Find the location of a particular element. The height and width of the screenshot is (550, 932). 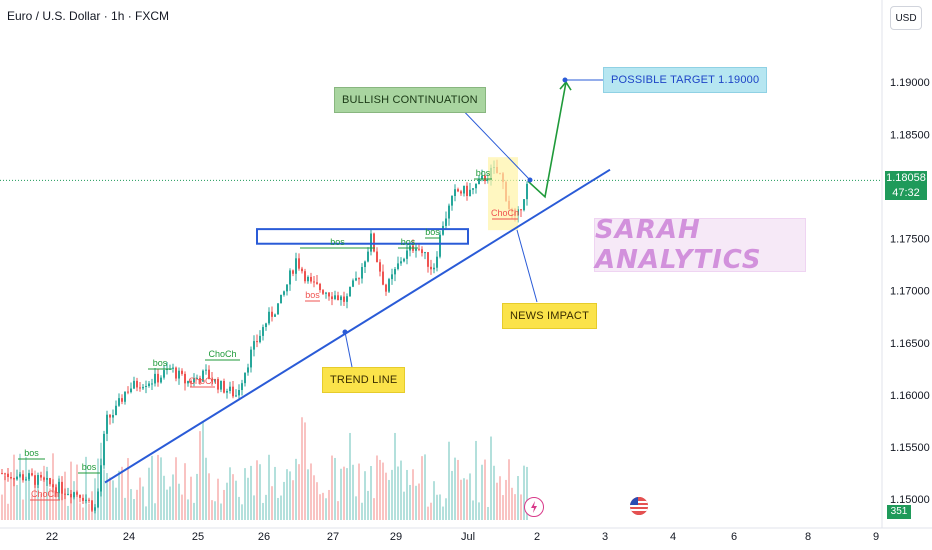

y-tick-label: 1.15000 is located at coordinates (910, 500).